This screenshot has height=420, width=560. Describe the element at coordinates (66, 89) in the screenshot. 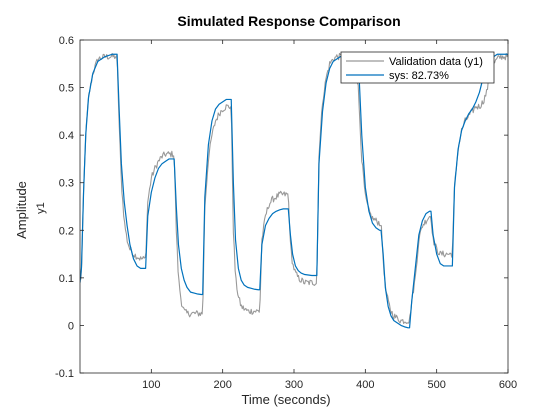

I see `y-tick-label: 0.5` at that location.